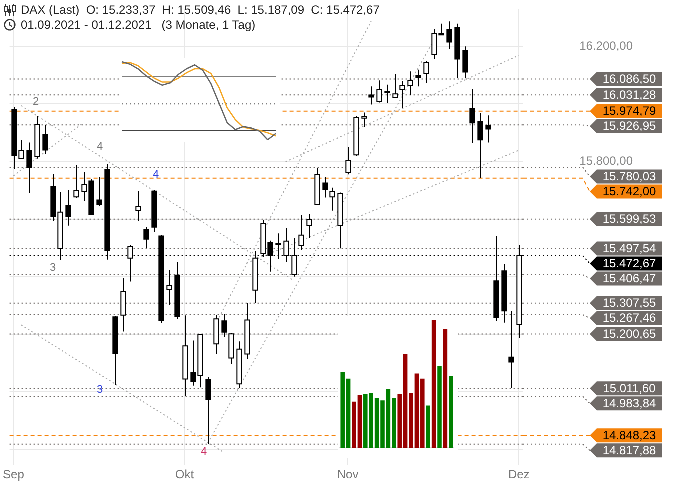  I want to click on chart-title: DAX (Last) O: 15.233,37 H: 15.509,46 L: 15.187,09 C: 15.472,67, so click(200, 10).